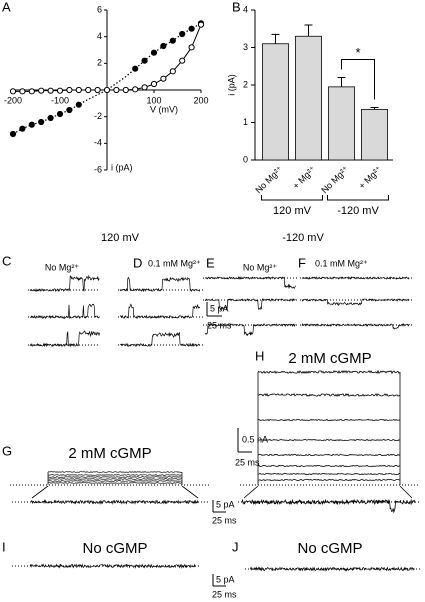  I want to click on significance-label: *, so click(357, 52).